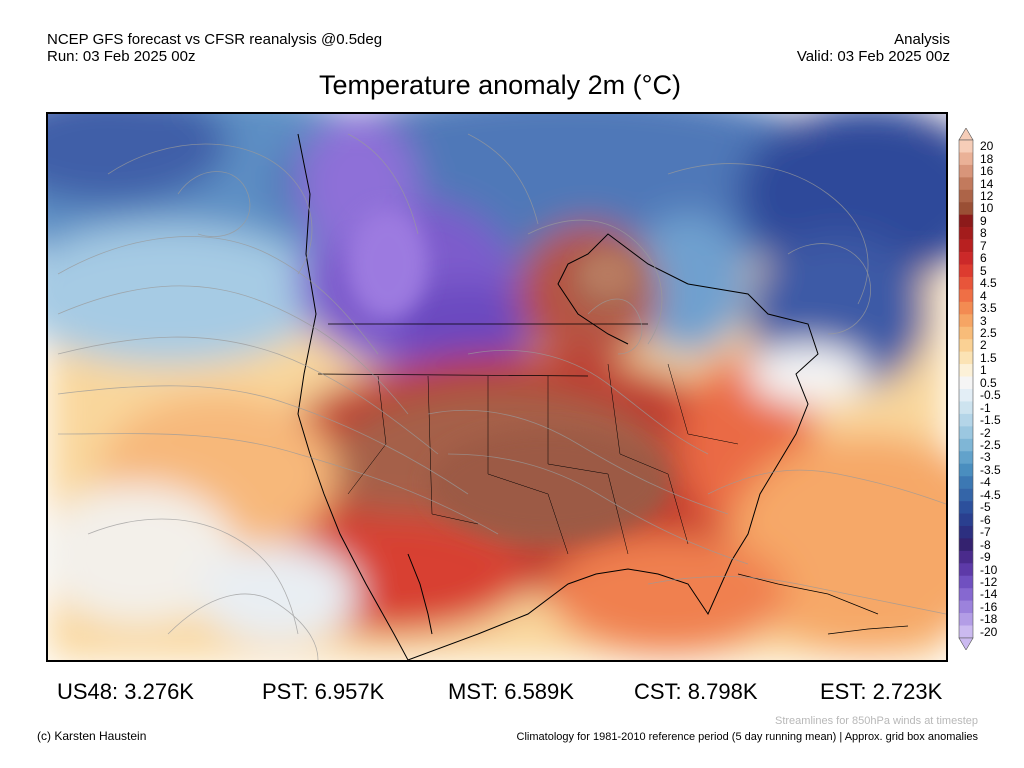 This screenshot has width=1024, height=768. Describe the element at coordinates (511, 691) in the screenshot. I see `stat-mst: MST: 6.589K` at that location.